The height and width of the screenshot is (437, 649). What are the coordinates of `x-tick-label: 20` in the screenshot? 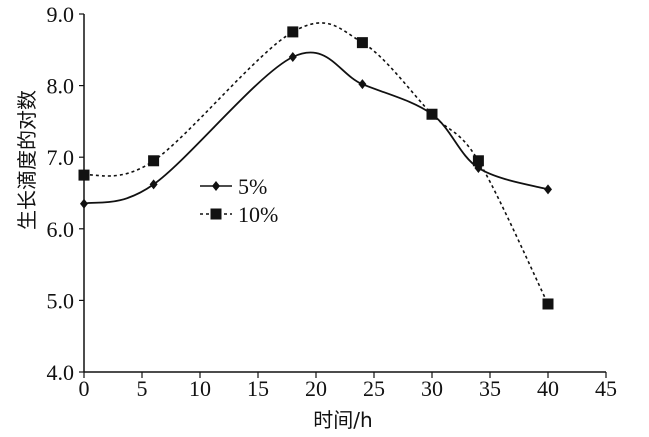 It's located at (316, 388).